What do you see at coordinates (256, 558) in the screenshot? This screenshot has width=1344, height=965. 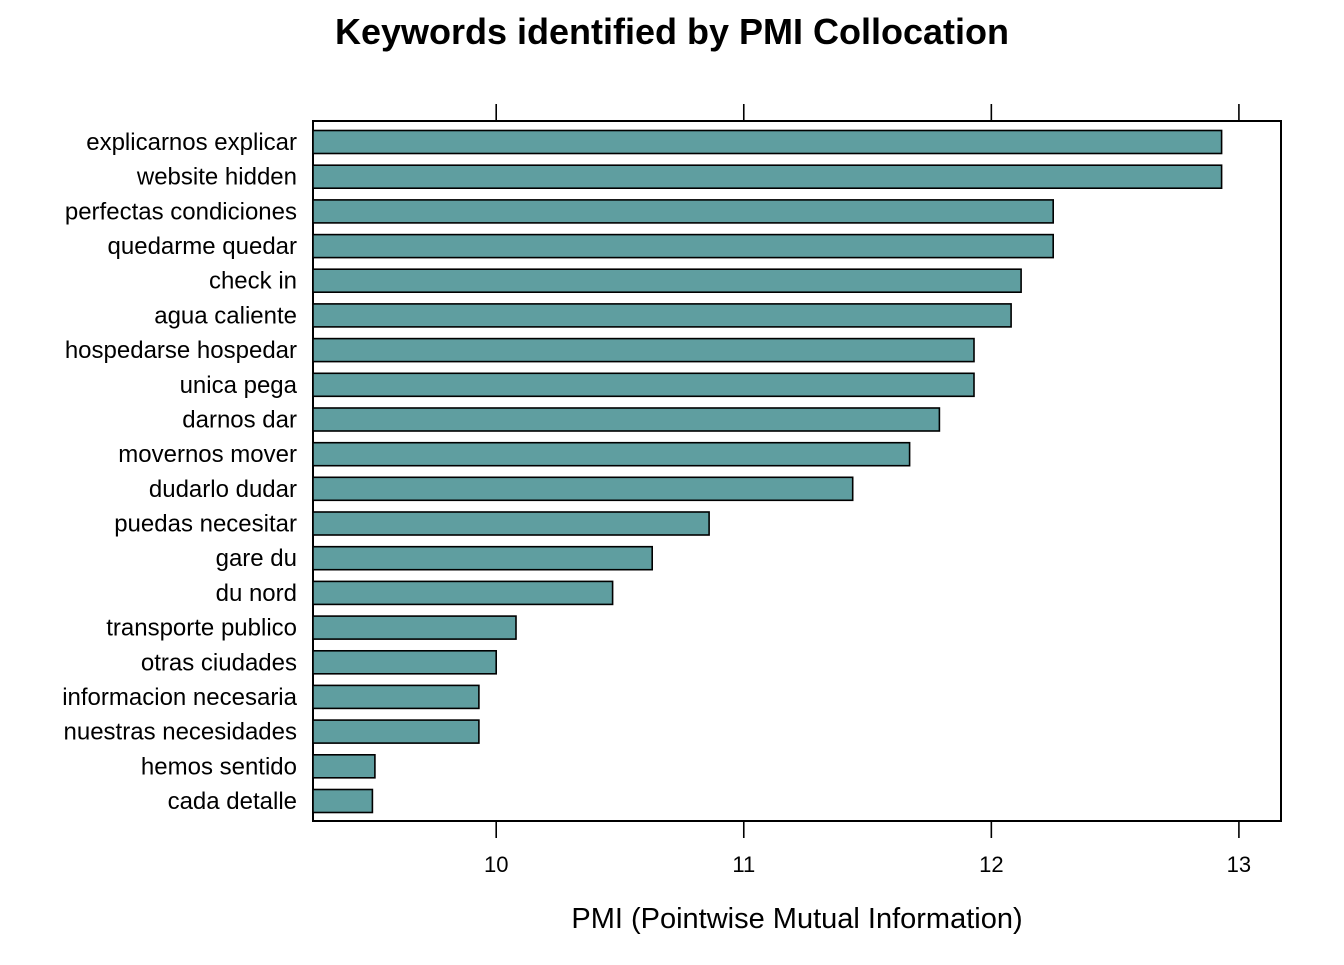 I see `category-label: gare du` at bounding box center [256, 558].